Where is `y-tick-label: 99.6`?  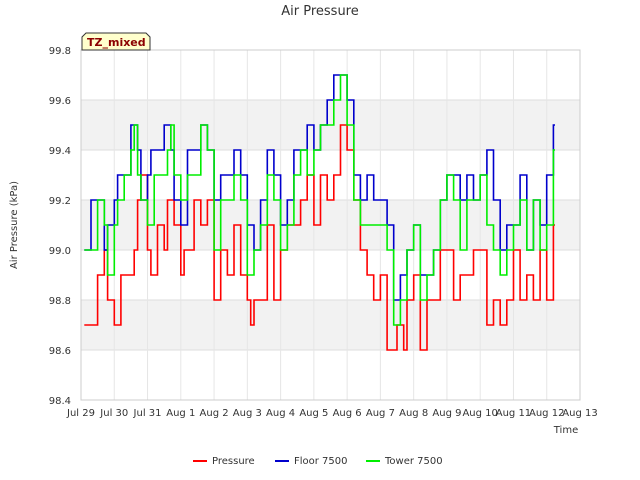 y-tick-label: 99.6 is located at coordinates (60, 101).